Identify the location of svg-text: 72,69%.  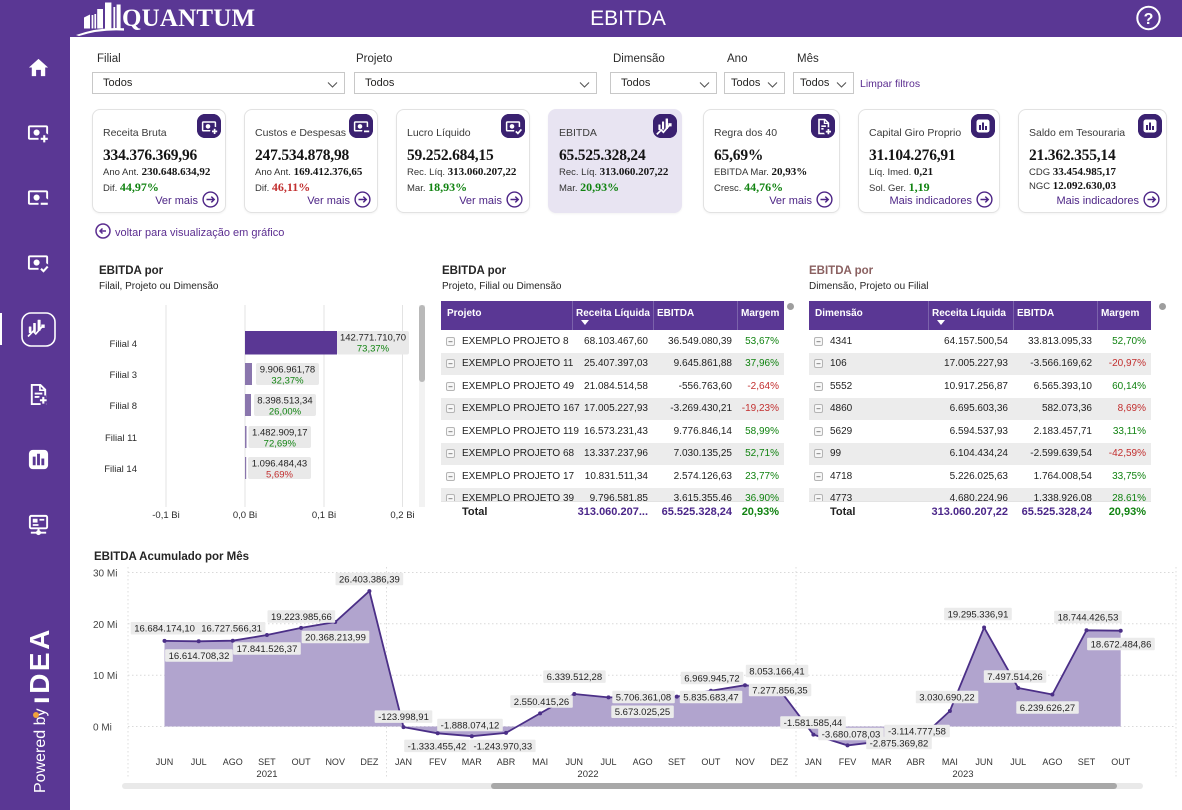
(280, 444).